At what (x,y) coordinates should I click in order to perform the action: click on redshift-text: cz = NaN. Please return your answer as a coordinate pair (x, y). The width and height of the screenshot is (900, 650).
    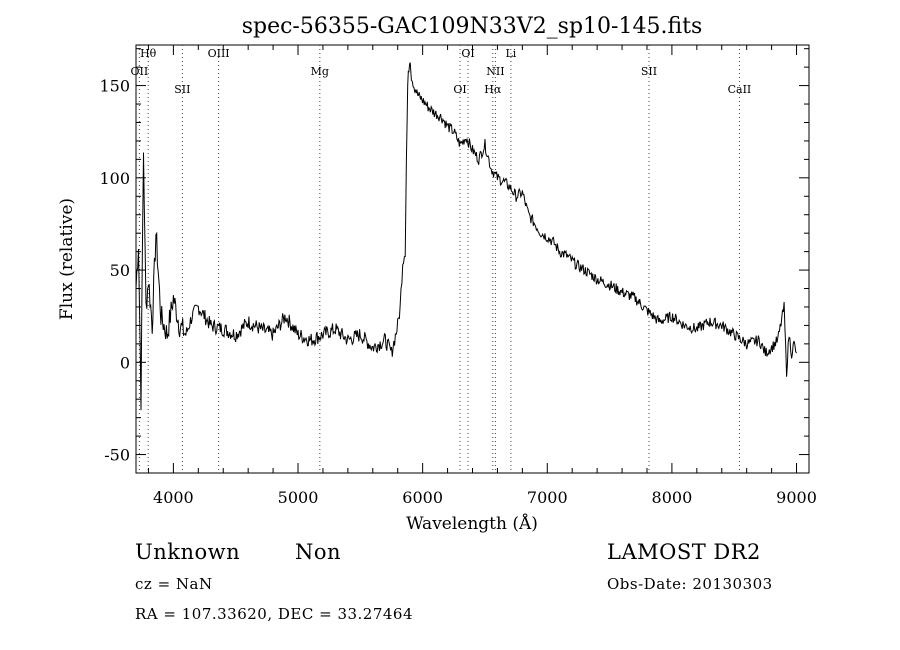
    Looking at the image, I should click on (174, 584).